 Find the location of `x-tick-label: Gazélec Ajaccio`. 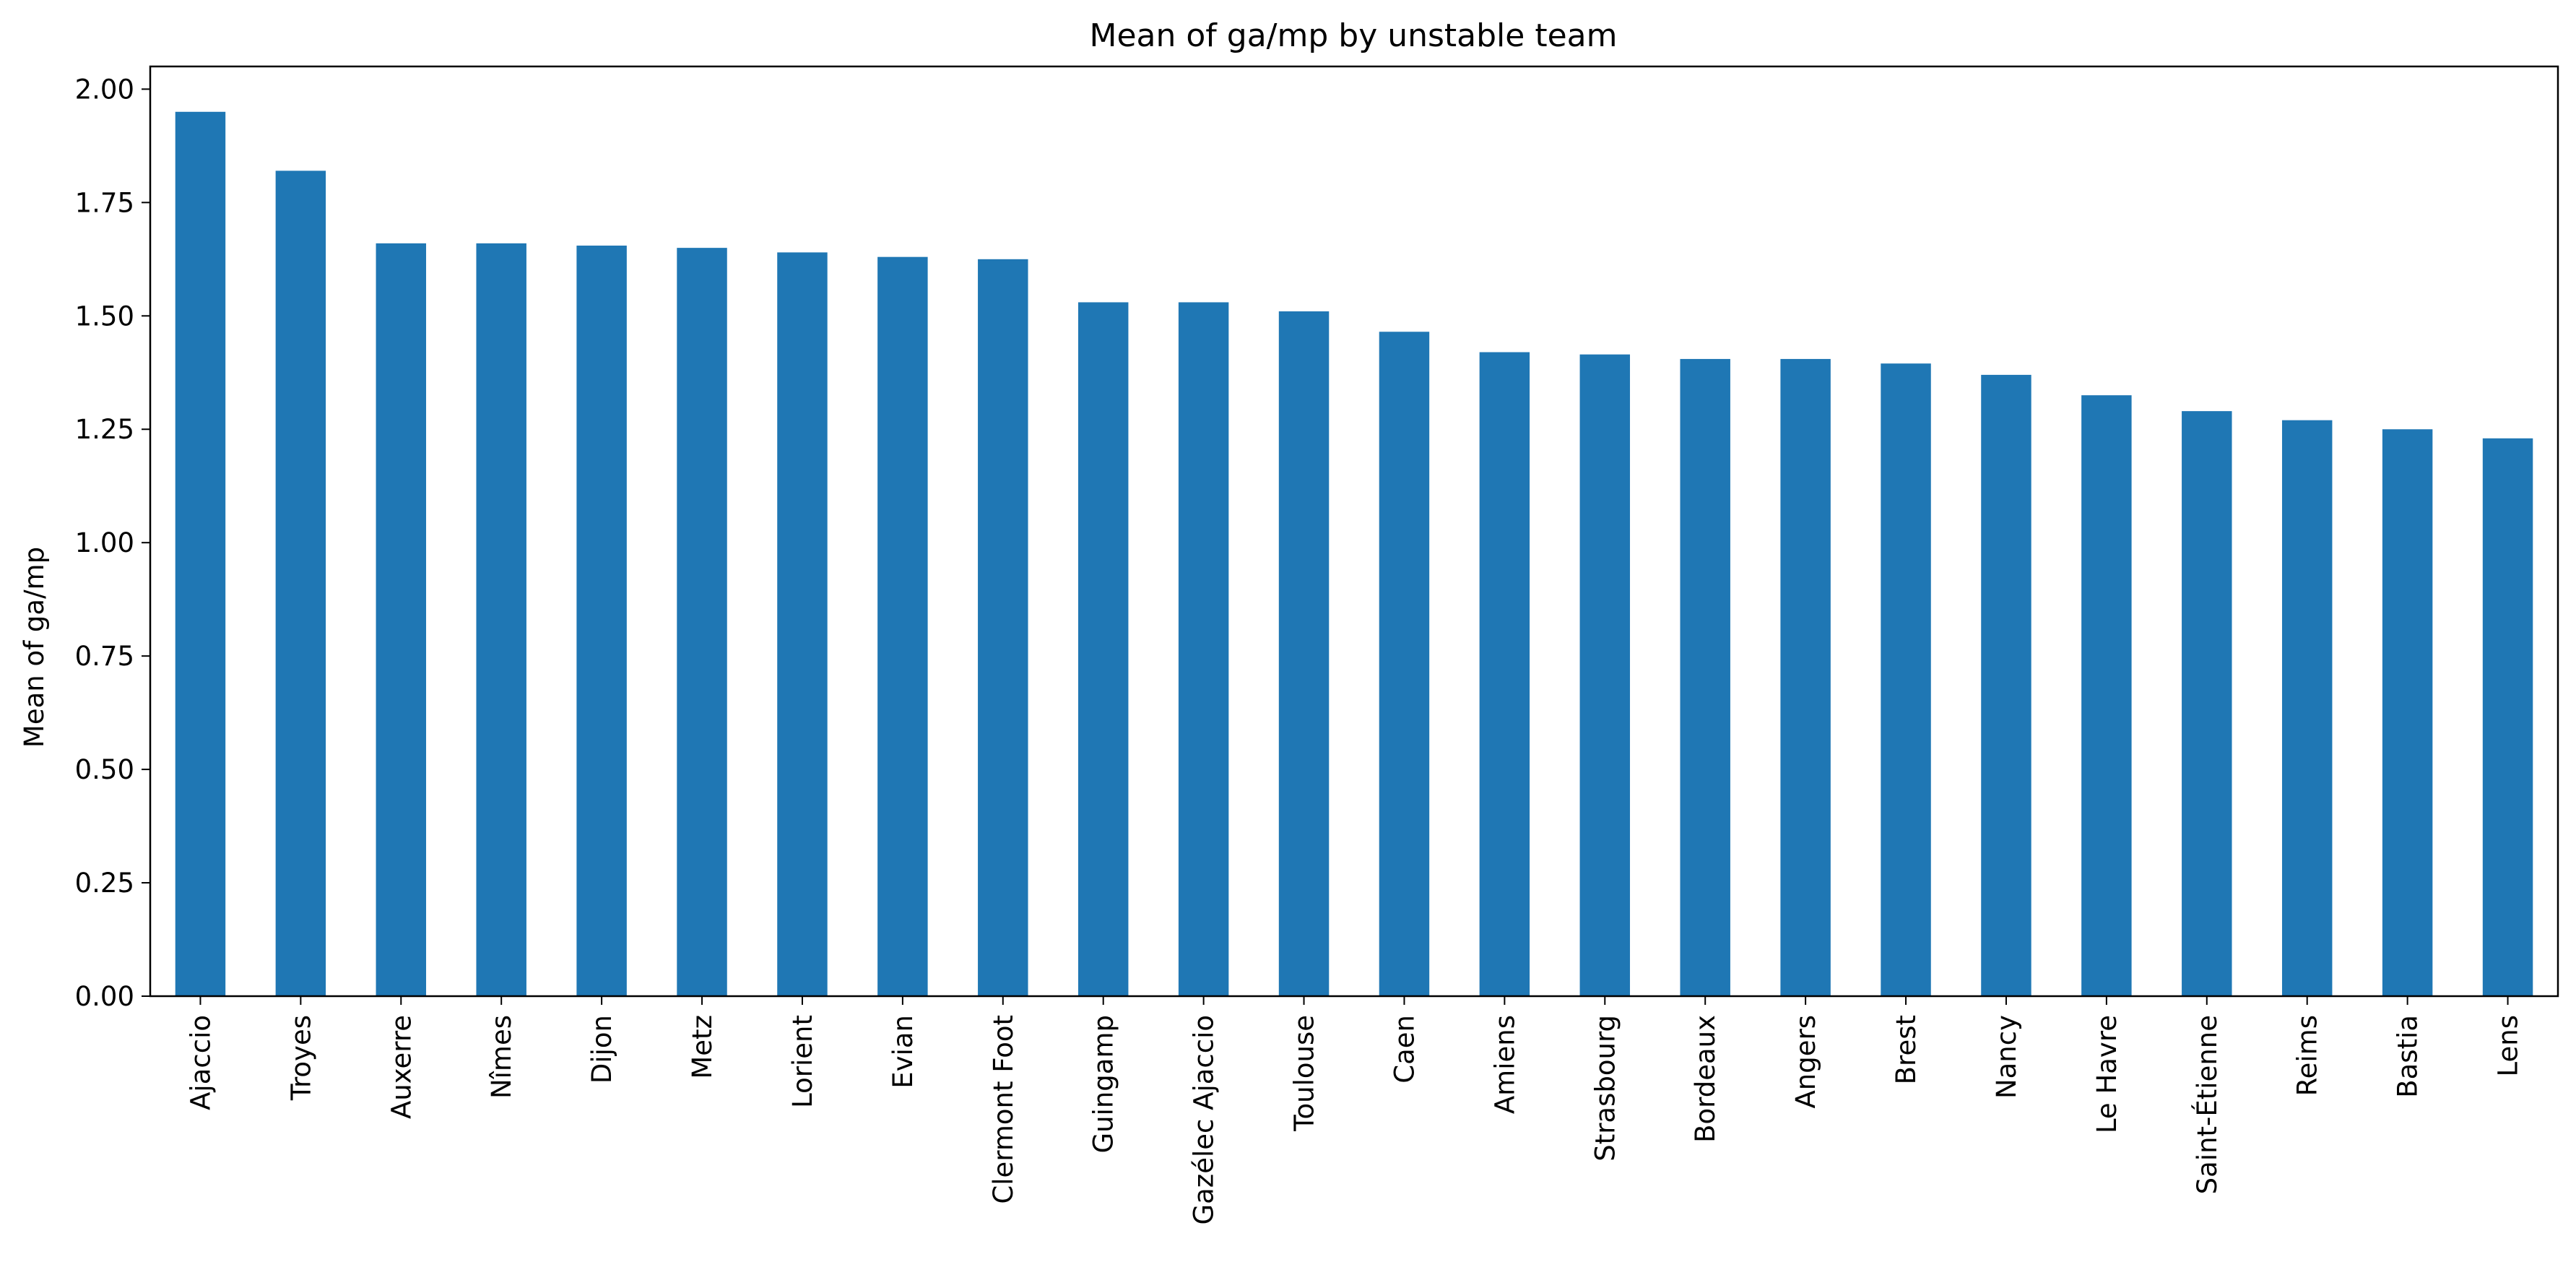

x-tick-label: Gazélec Ajaccio is located at coordinates (1204, 1120).